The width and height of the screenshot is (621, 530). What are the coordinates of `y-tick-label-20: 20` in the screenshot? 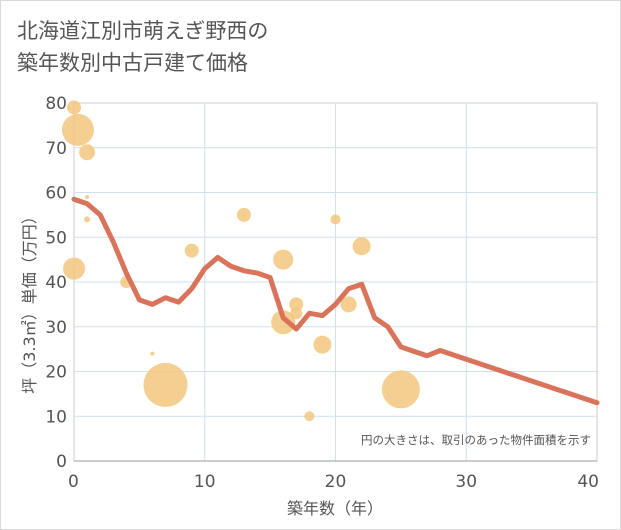 It's located at (56, 373).